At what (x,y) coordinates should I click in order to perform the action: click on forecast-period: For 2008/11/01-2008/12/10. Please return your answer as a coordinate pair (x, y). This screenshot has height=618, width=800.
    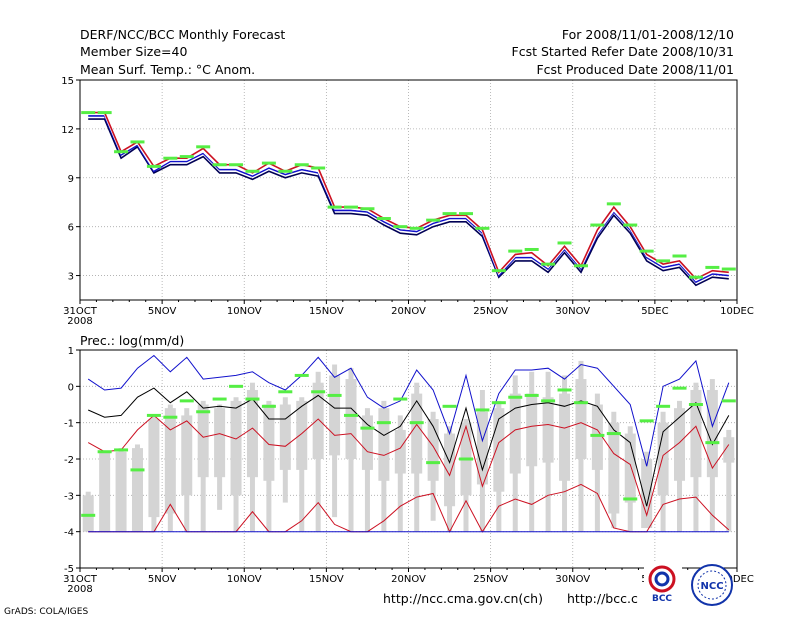
    Looking at the image, I should click on (648, 34).